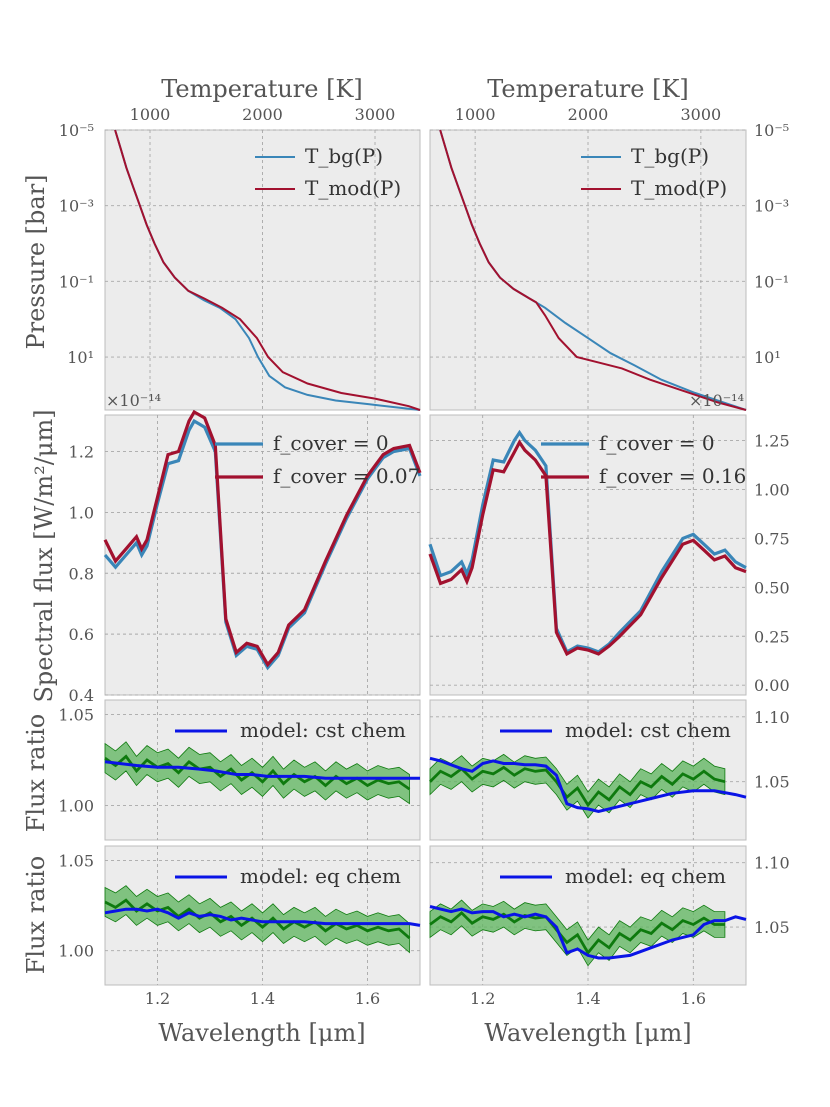  I want to click on flux-tick-label: 0.50, so click(772, 587).